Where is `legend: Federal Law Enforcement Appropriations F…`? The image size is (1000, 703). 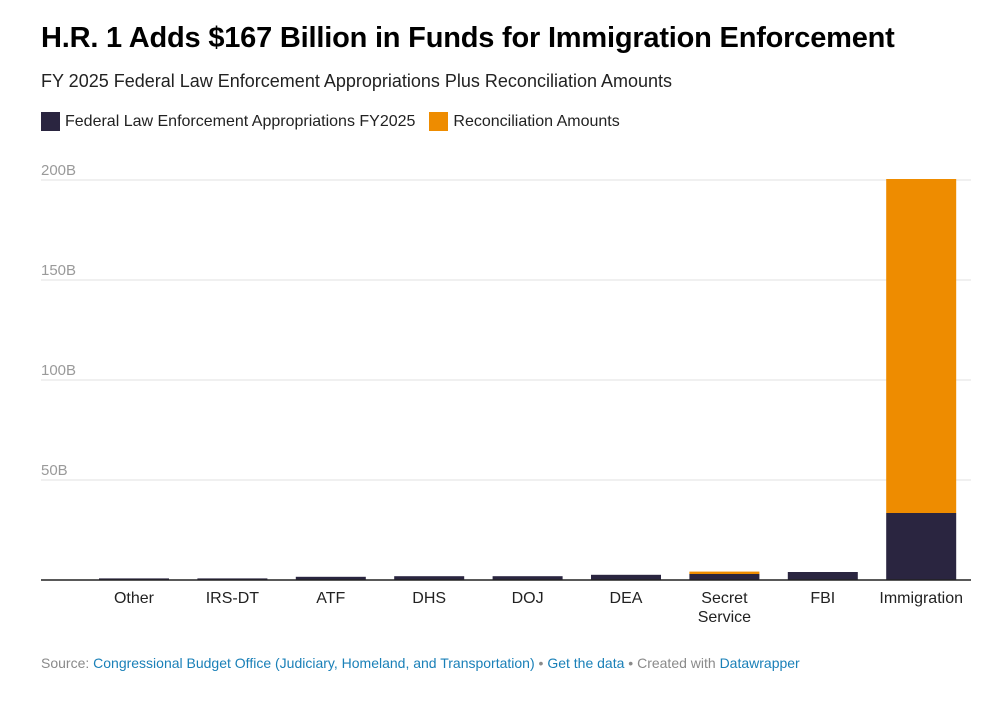
legend: Federal Law Enforcement Appropriations F… is located at coordinates (337, 121).